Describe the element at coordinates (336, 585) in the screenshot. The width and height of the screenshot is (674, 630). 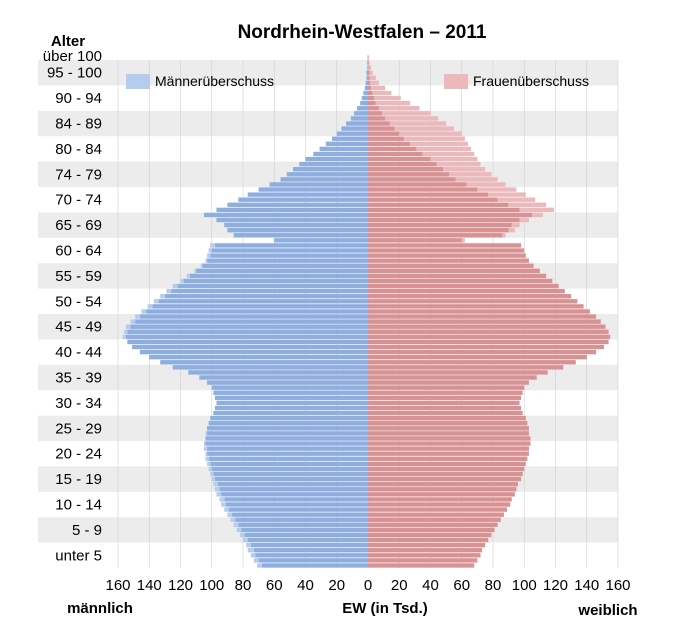
I see `x-tick-label: 20` at that location.